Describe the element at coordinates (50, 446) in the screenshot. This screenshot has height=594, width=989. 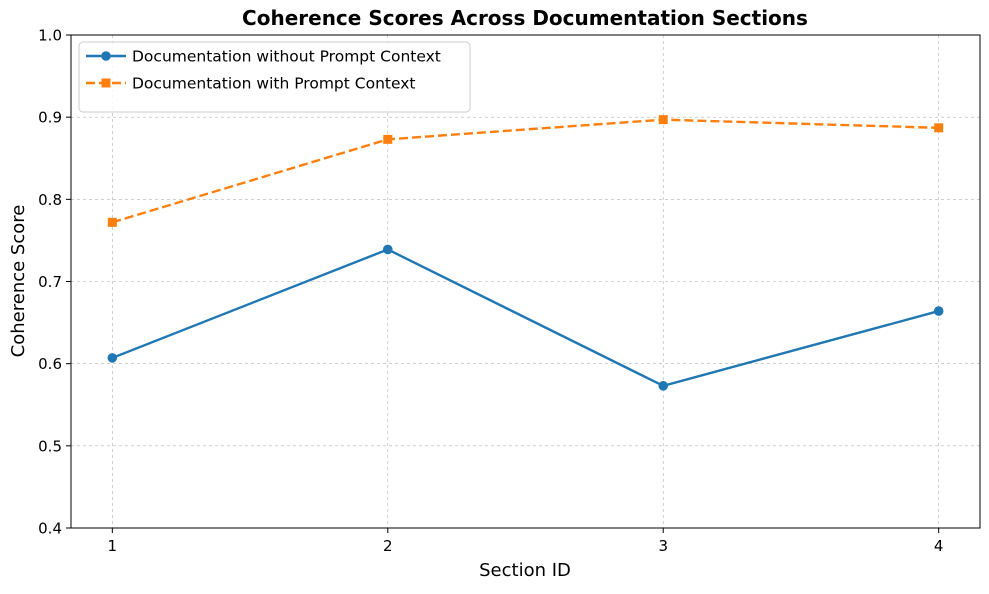
I see `y-tick-label: 0.5` at that location.